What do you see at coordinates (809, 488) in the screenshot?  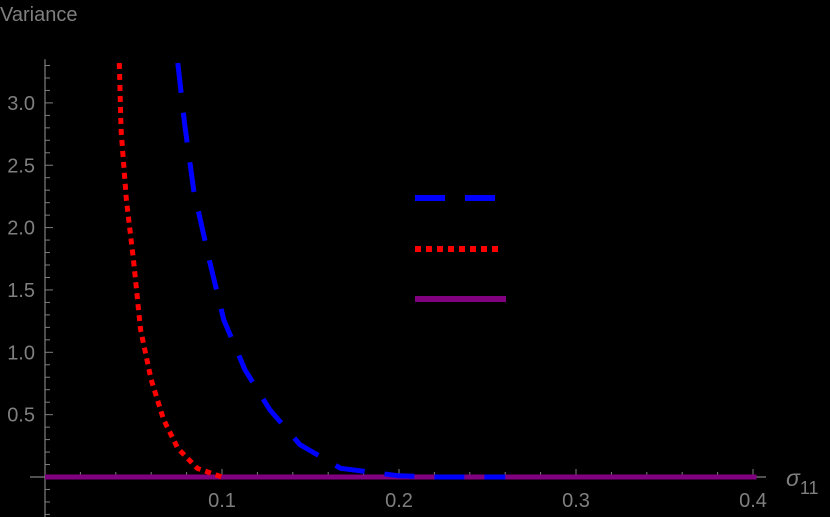 I see `x-axis-title-sub: 11` at bounding box center [809, 488].